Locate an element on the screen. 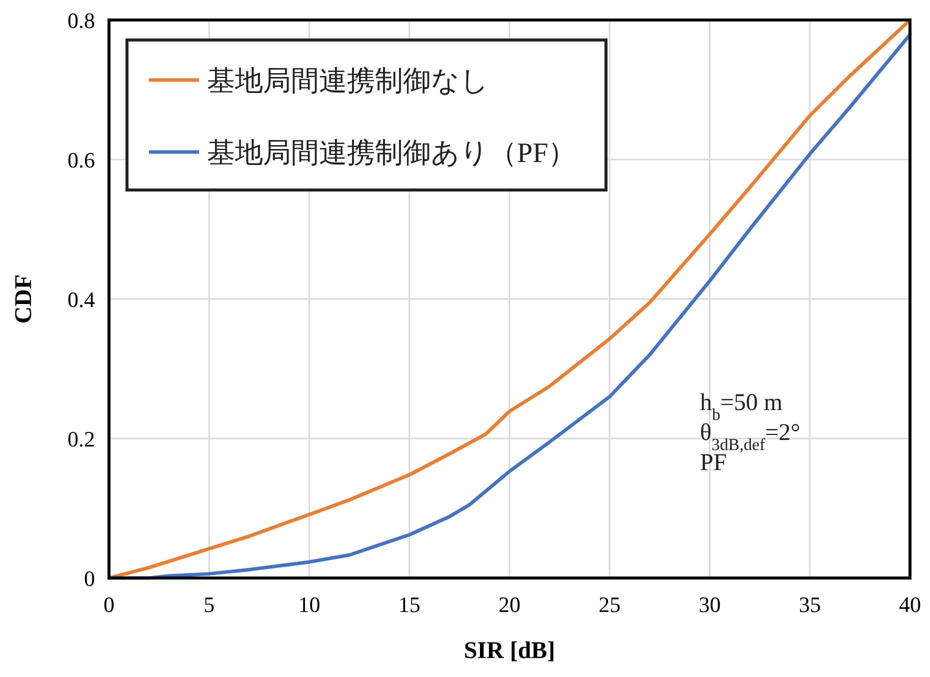 The height and width of the screenshot is (677, 930). y-axis-title: CDF is located at coordinates (24, 299).